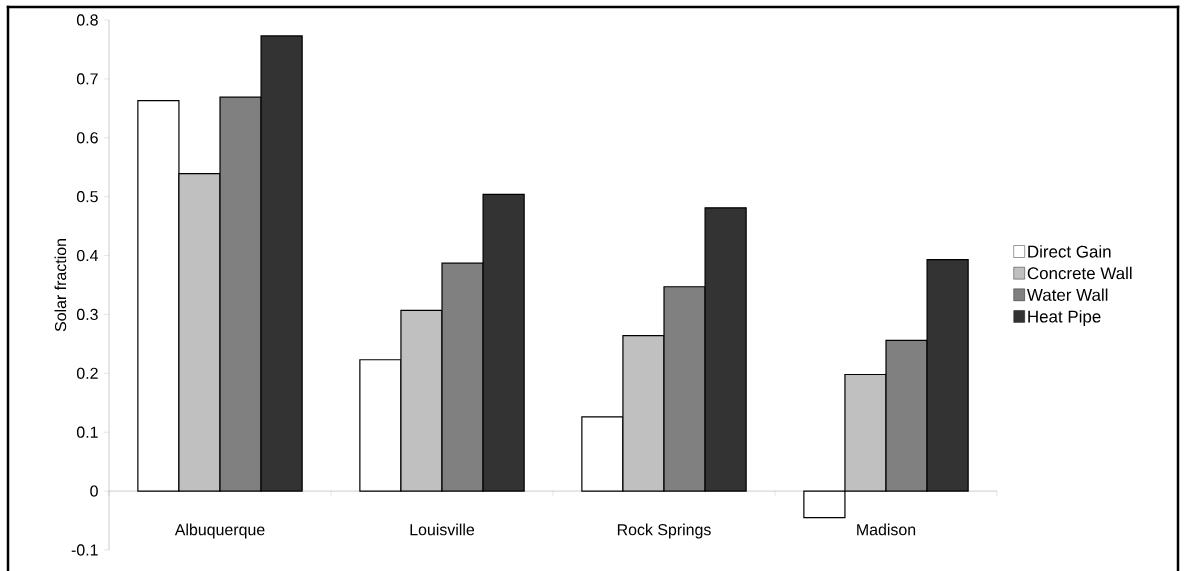 Image resolution: width=1185 pixels, height=571 pixels. What do you see at coordinates (1079, 273) in the screenshot?
I see `legend-label: Concrete Wall` at bounding box center [1079, 273].